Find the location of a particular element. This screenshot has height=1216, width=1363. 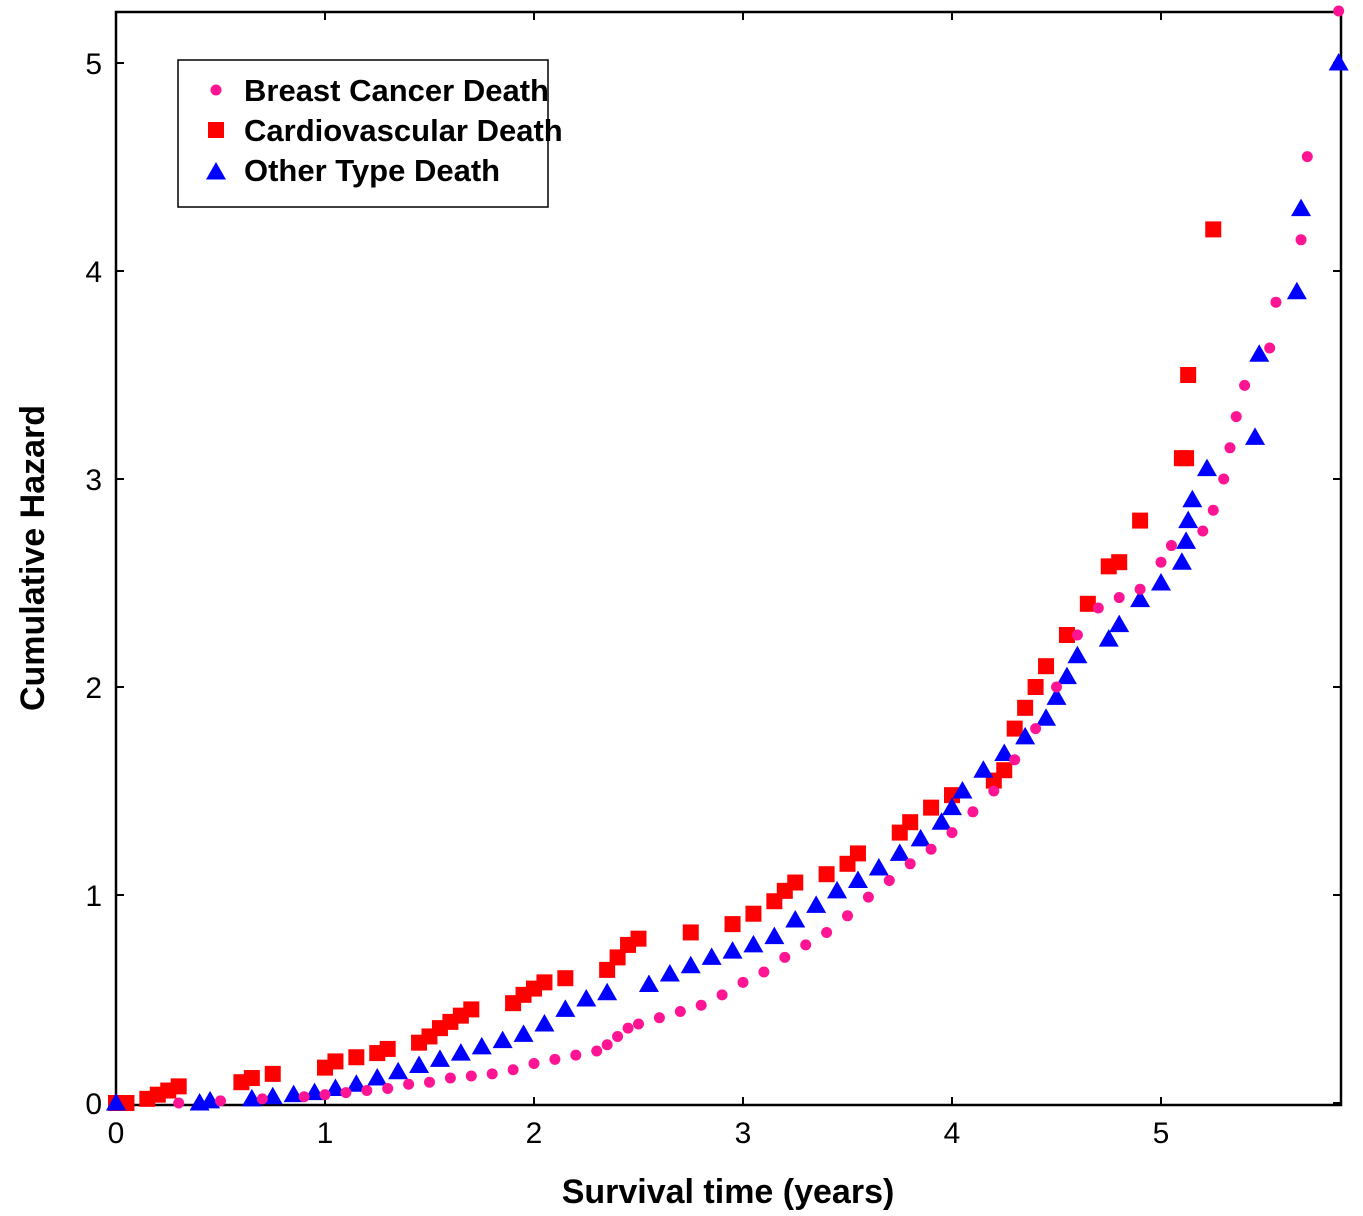

y-tick-label-4: 4 is located at coordinates (93, 272).